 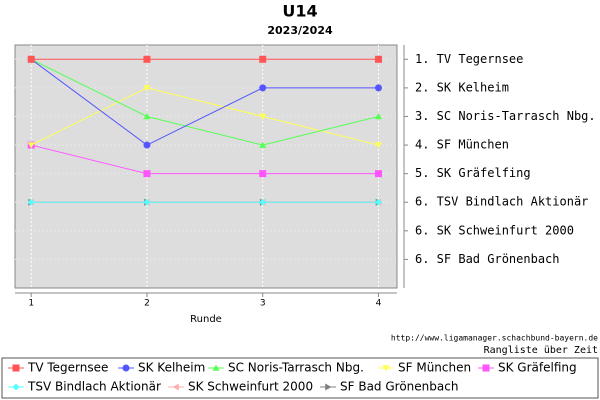 I want to click on x-tick-label: 3, so click(x=263, y=304).